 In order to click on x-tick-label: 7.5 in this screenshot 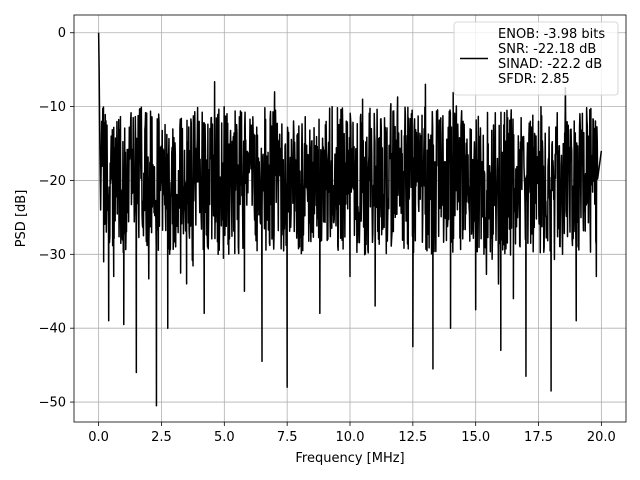, I will do `click(287, 437)`.